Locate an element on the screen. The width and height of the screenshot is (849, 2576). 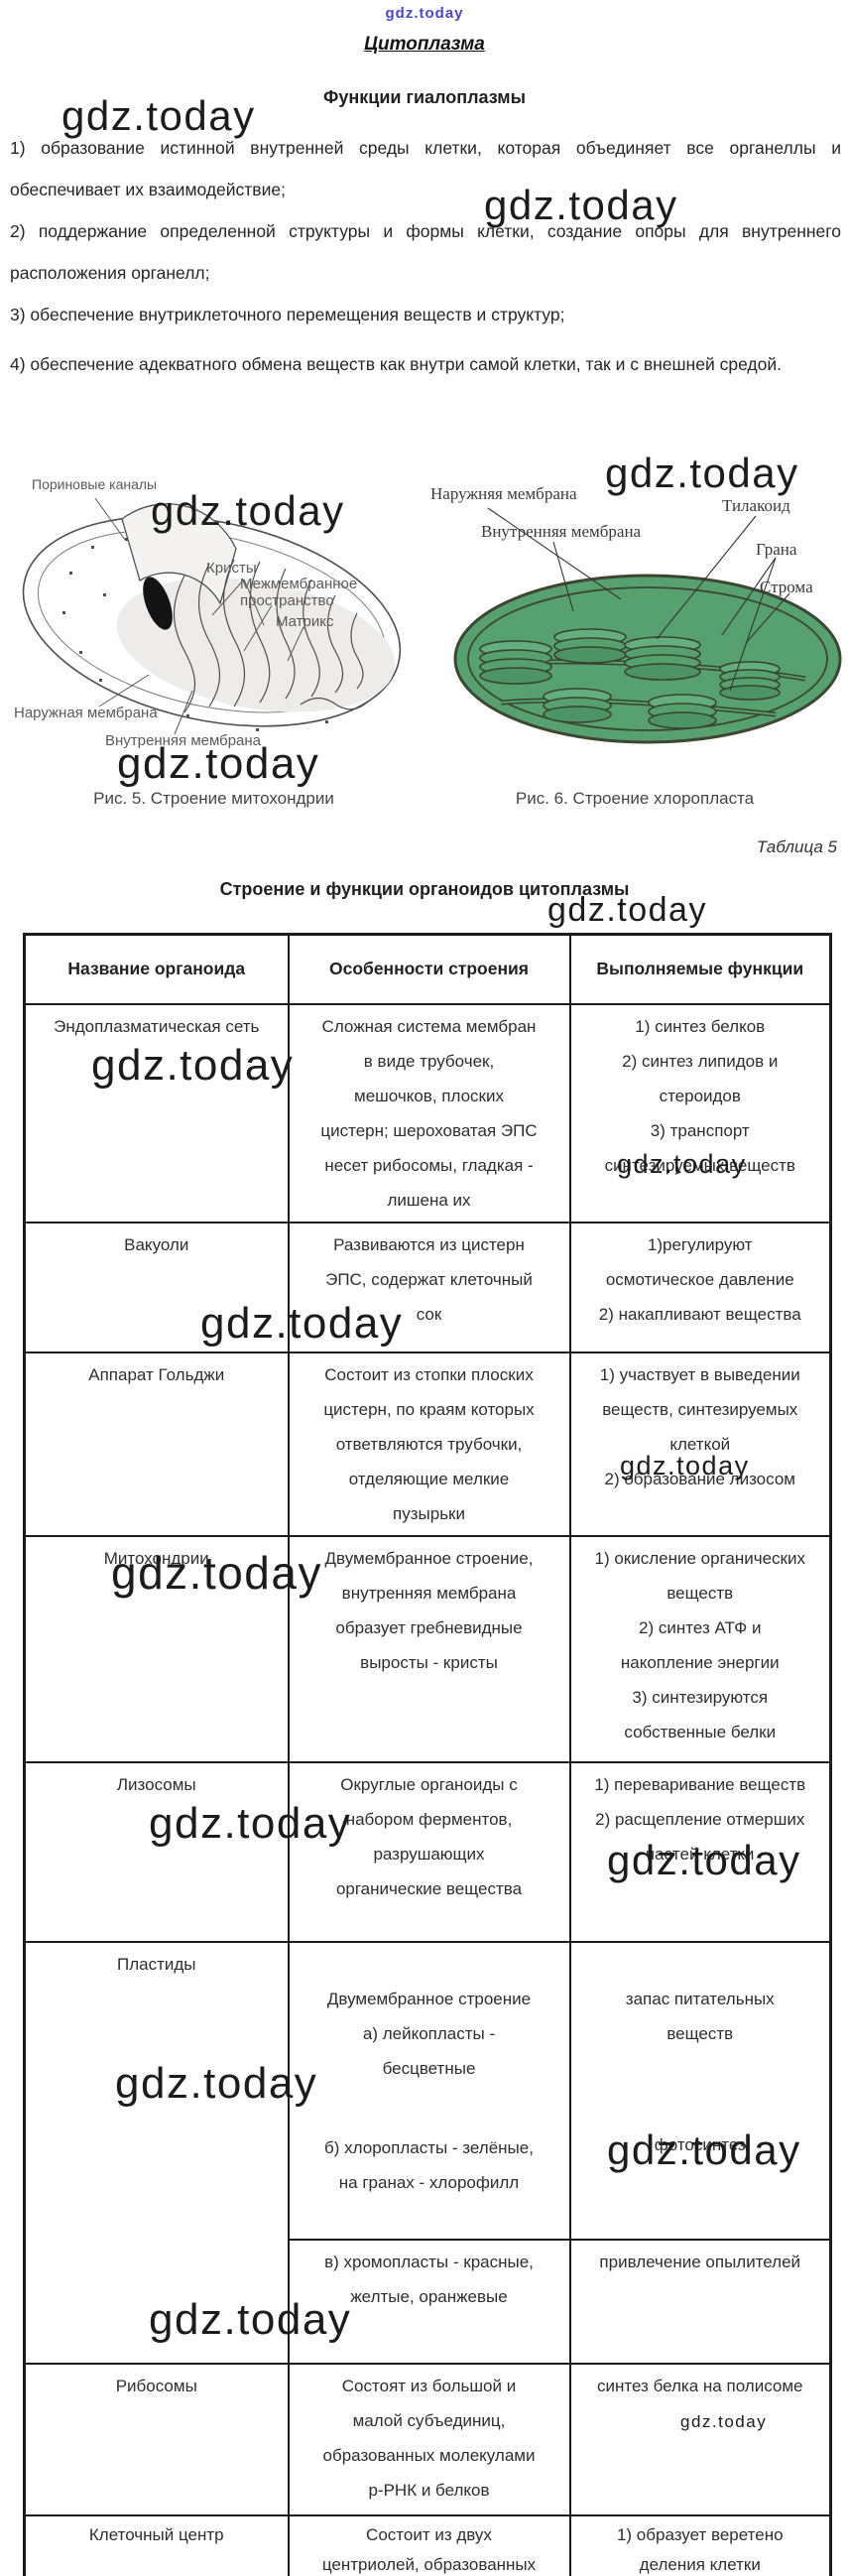
functions-cell: запас питательных веществ фотосинтез is located at coordinates (700, 2090).